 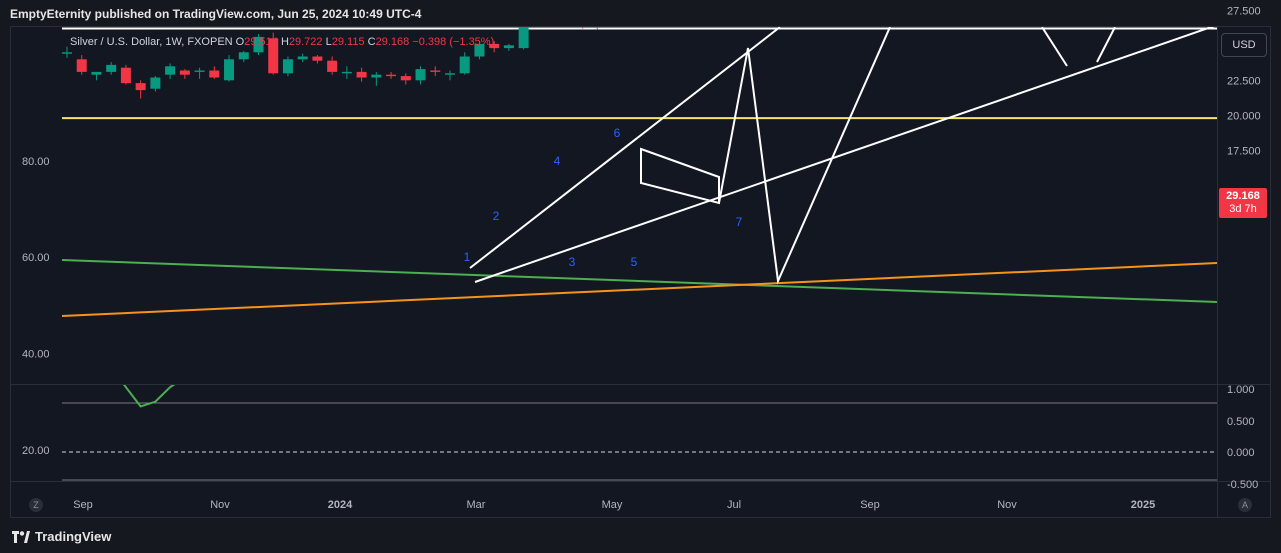 I want to click on projection-path, so click(x=804, y=156).